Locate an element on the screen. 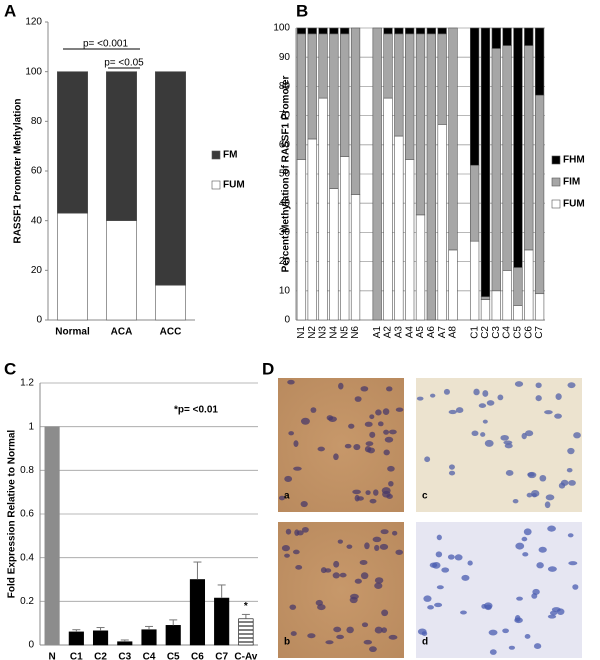 Image resolution: width=600 pixels, height=660 pixels. legend-label: FM is located at coordinates (230, 155).